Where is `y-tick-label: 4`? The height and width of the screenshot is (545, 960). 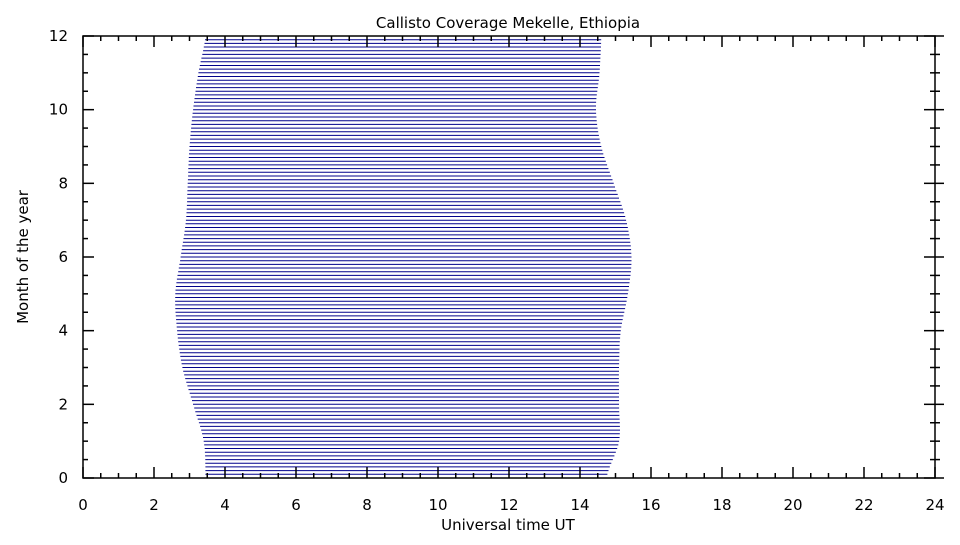
y-tick-label: 4 is located at coordinates (63, 331).